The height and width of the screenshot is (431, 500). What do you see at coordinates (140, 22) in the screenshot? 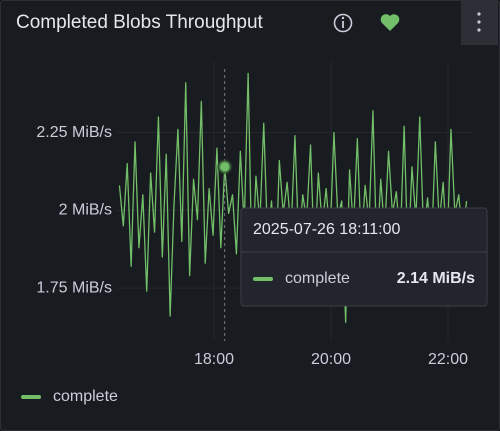
I see `chart-title: Completed Blobs Throughput` at bounding box center [140, 22].